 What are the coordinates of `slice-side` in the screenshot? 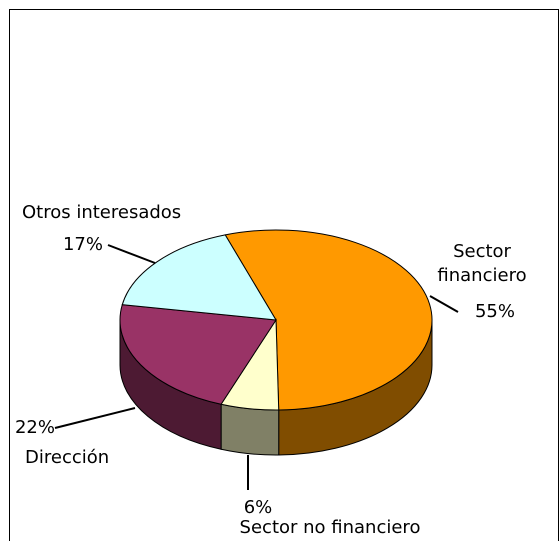 It's located at (250, 429).